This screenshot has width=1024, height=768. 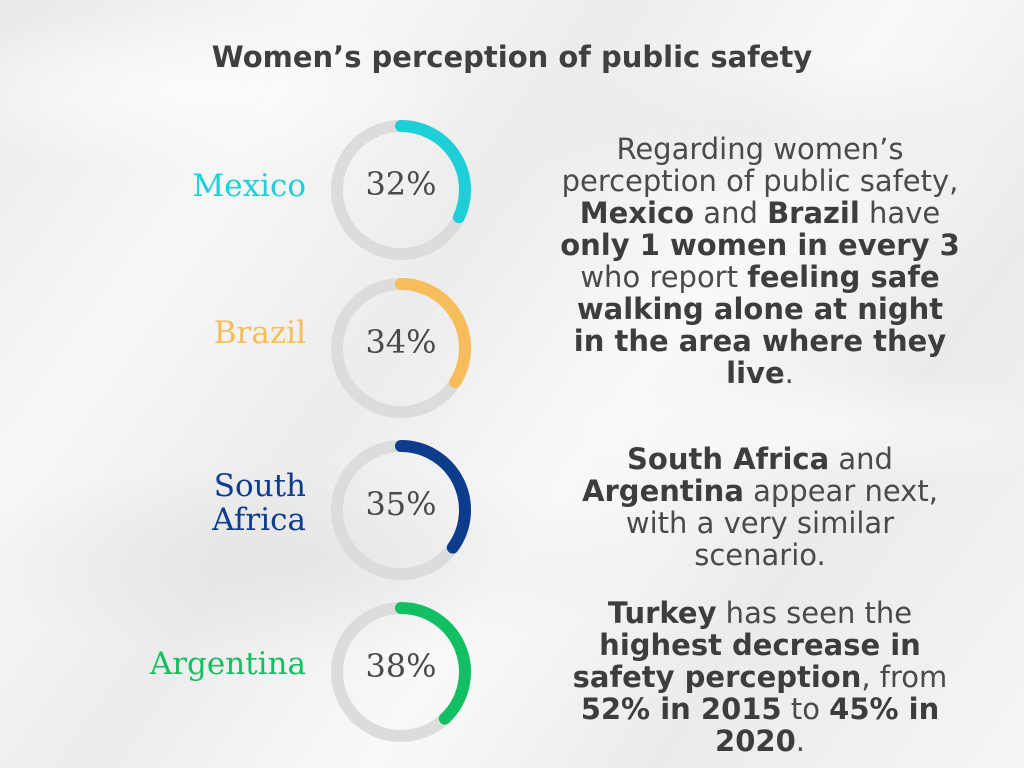 I want to click on donut-row-brazil: Brazil 34%, so click(x=260, y=346).